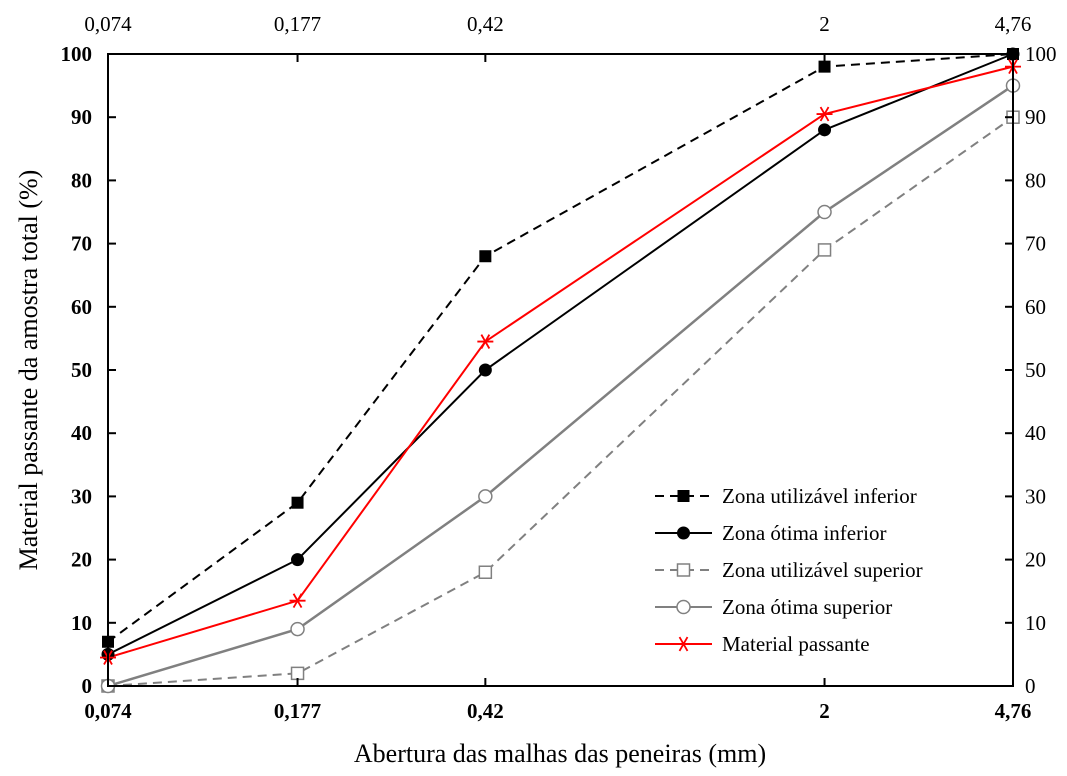  I want to click on legend-entry: Zona utilizável inferior, so click(786, 496).